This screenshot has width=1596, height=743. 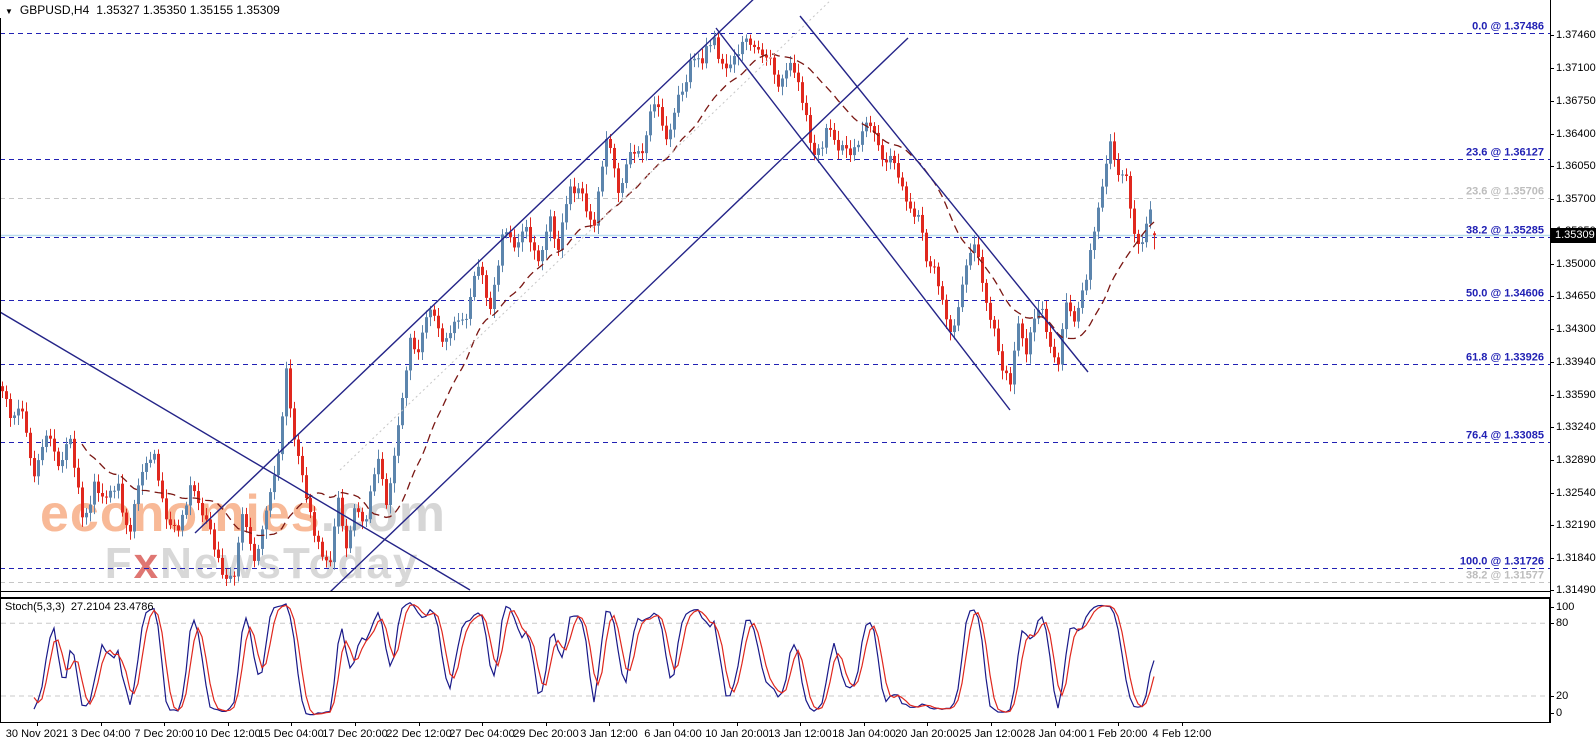 What do you see at coordinates (775, 594) in the screenshot?
I see `panel-resize-handle` at bounding box center [775, 594].